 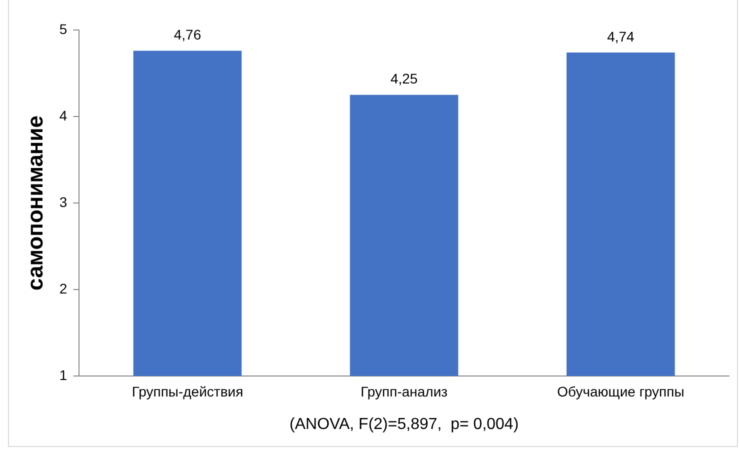 I want to click on y-tick-label: 3, so click(x=63, y=202).